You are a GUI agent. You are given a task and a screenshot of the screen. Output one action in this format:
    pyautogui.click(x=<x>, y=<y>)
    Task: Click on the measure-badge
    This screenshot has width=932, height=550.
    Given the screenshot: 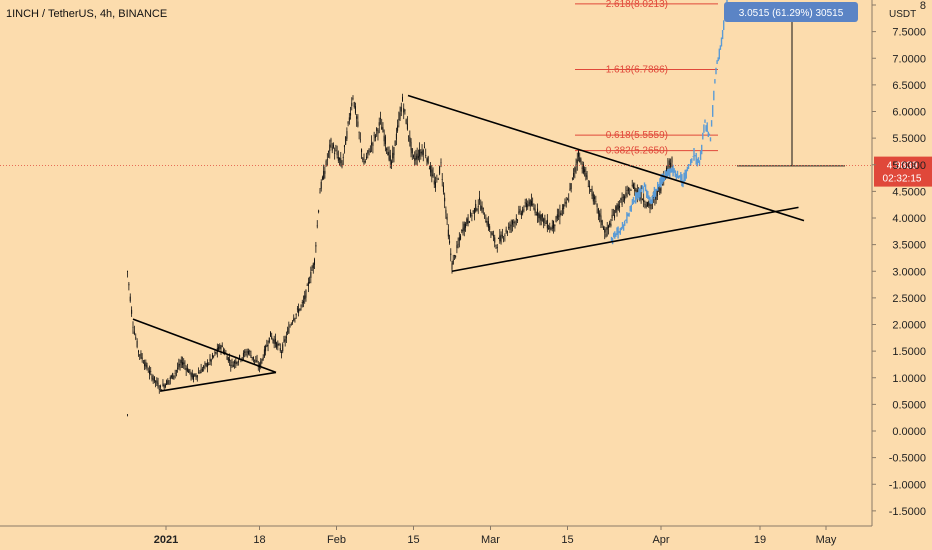 What is the action you would take?
    pyautogui.click(x=791, y=12)
    